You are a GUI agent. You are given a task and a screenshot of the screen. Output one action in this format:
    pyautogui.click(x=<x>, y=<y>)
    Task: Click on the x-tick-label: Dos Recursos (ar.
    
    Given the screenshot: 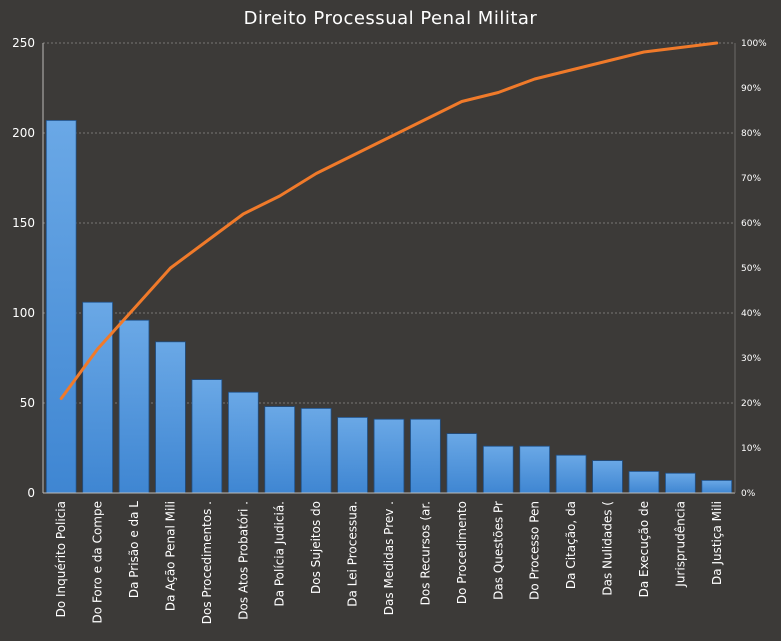 What is the action you would take?
    pyautogui.click(x=425, y=553)
    